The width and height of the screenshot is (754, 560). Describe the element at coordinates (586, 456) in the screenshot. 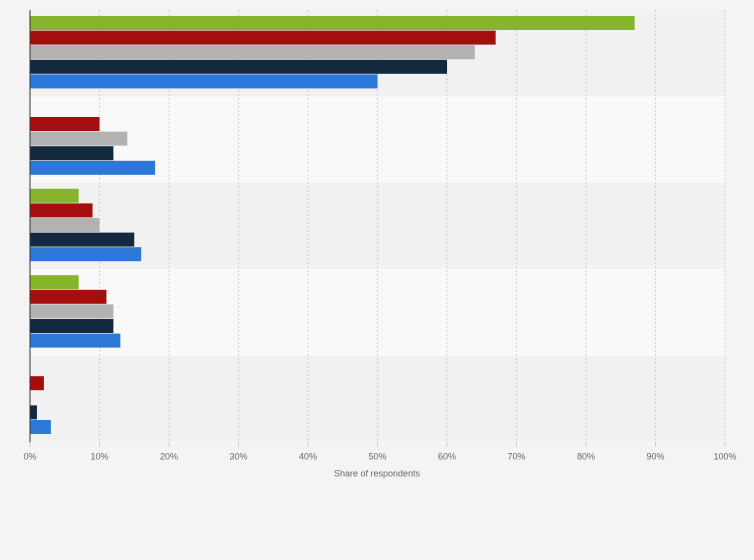

I see `x-tick-label: 80%` at that location.